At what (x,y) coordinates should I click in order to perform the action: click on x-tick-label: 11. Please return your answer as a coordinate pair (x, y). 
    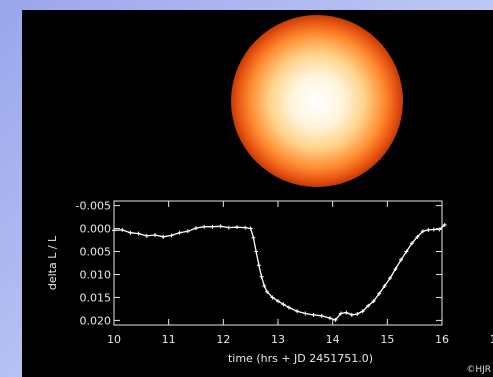
    Looking at the image, I should click on (169, 339).